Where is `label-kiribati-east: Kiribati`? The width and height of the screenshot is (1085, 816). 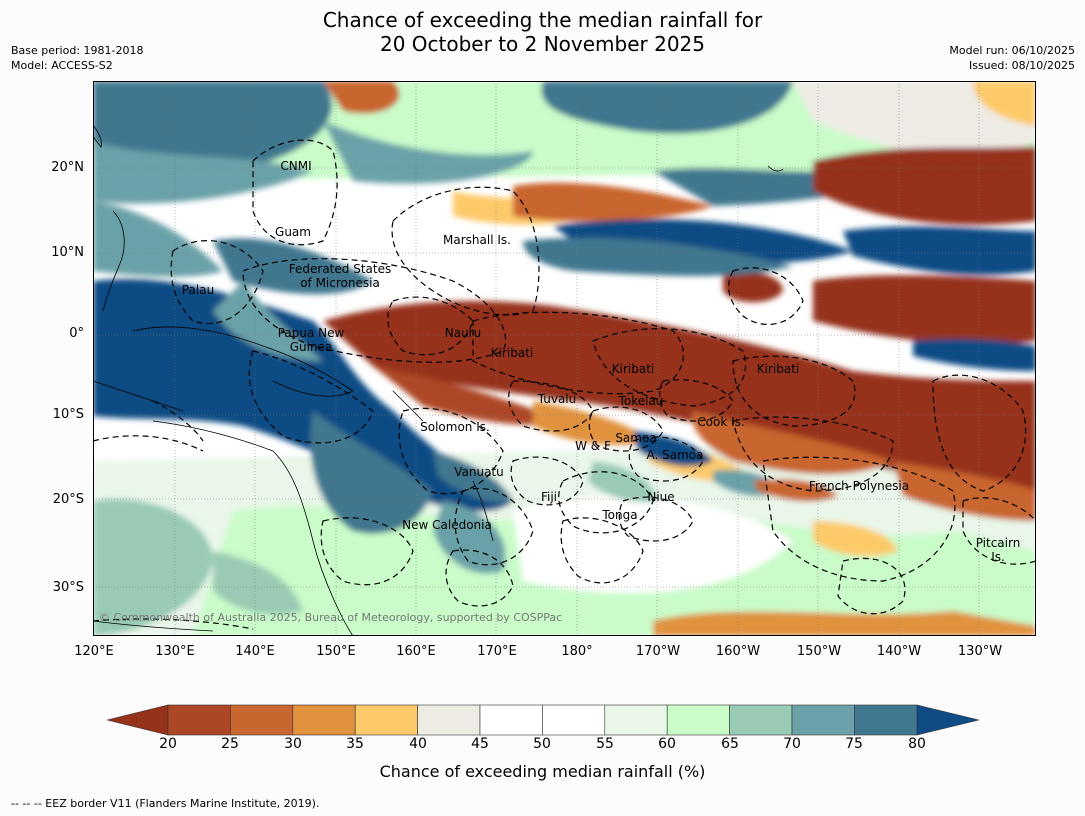 label-kiribati-east: Kiribati is located at coordinates (778, 369).